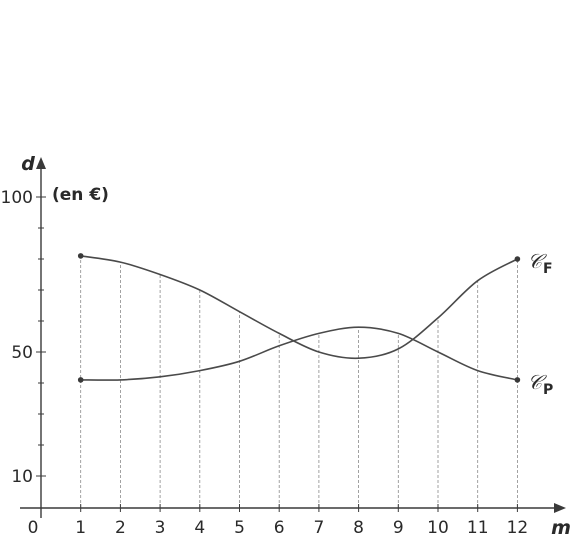 Image resolution: width=580 pixels, height=542 pixels. What do you see at coordinates (540, 323) in the screenshot?
I see `series-labels: 𝒞F 𝒞P` at bounding box center [540, 323].